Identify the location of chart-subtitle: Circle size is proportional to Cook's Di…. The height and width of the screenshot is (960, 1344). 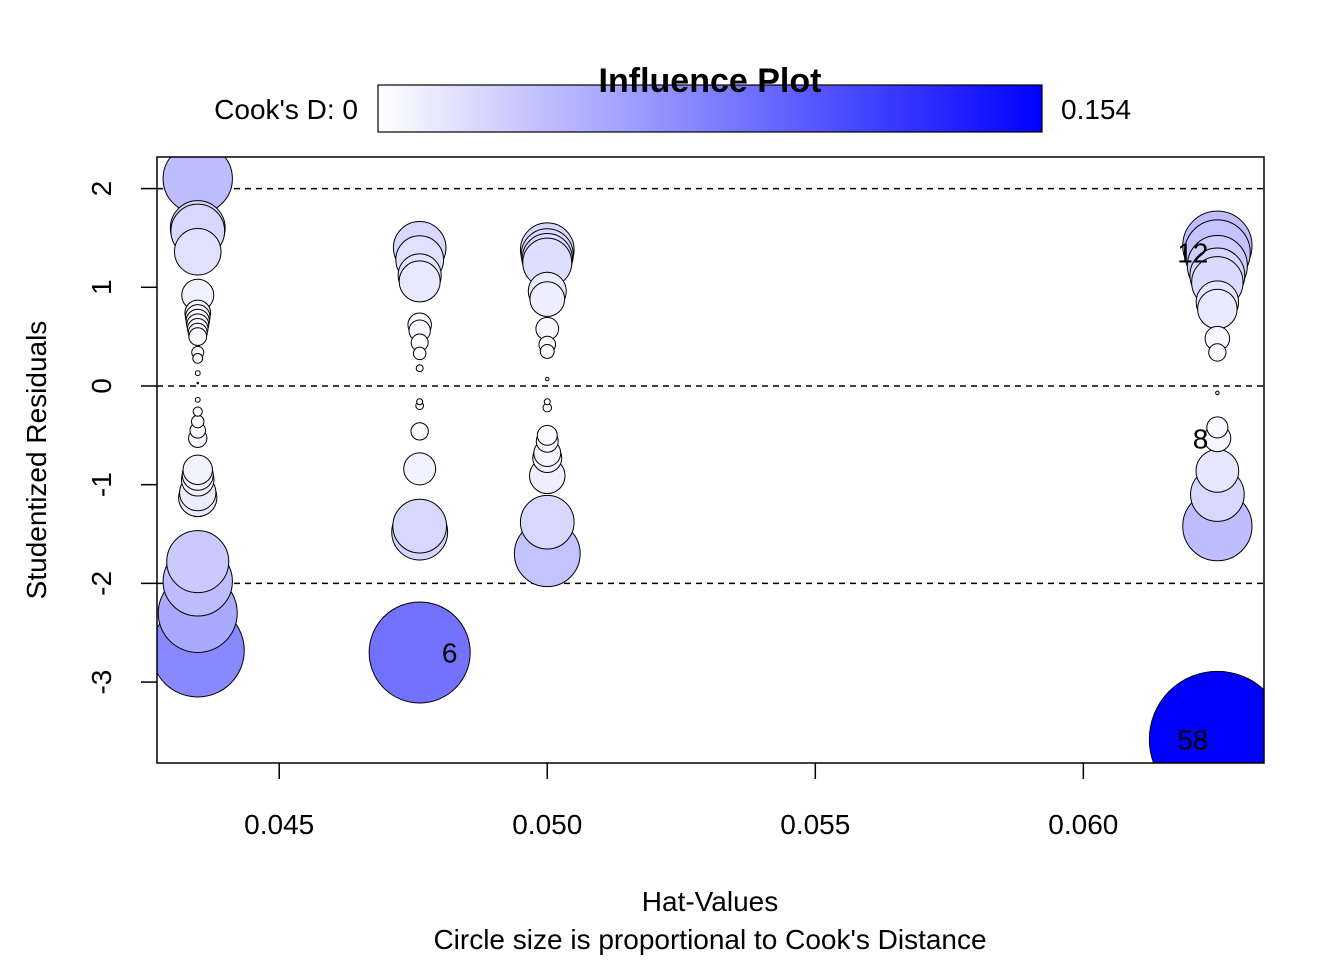
(709, 939).